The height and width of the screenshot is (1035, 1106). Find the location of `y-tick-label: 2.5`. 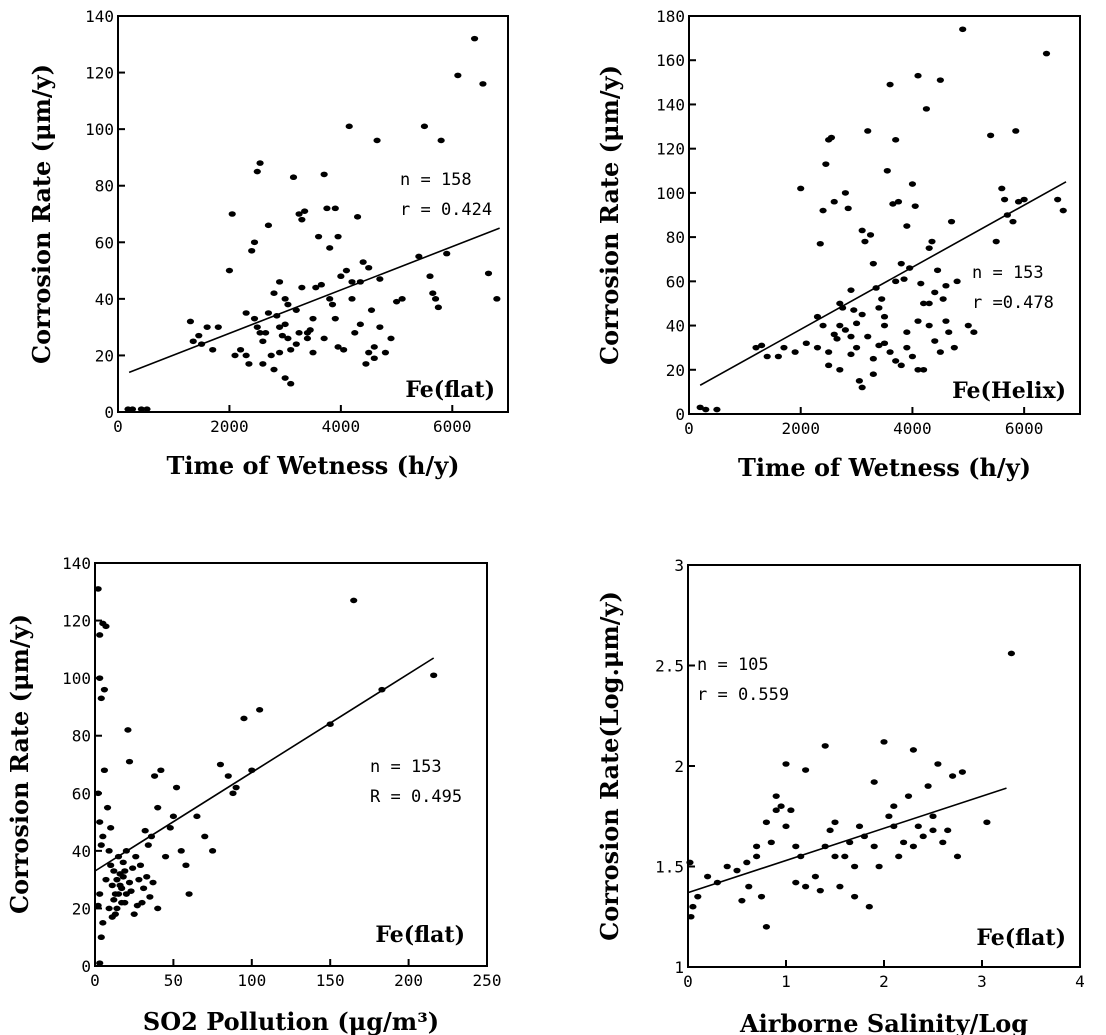

y-tick-label: 2.5 is located at coordinates (669, 666).